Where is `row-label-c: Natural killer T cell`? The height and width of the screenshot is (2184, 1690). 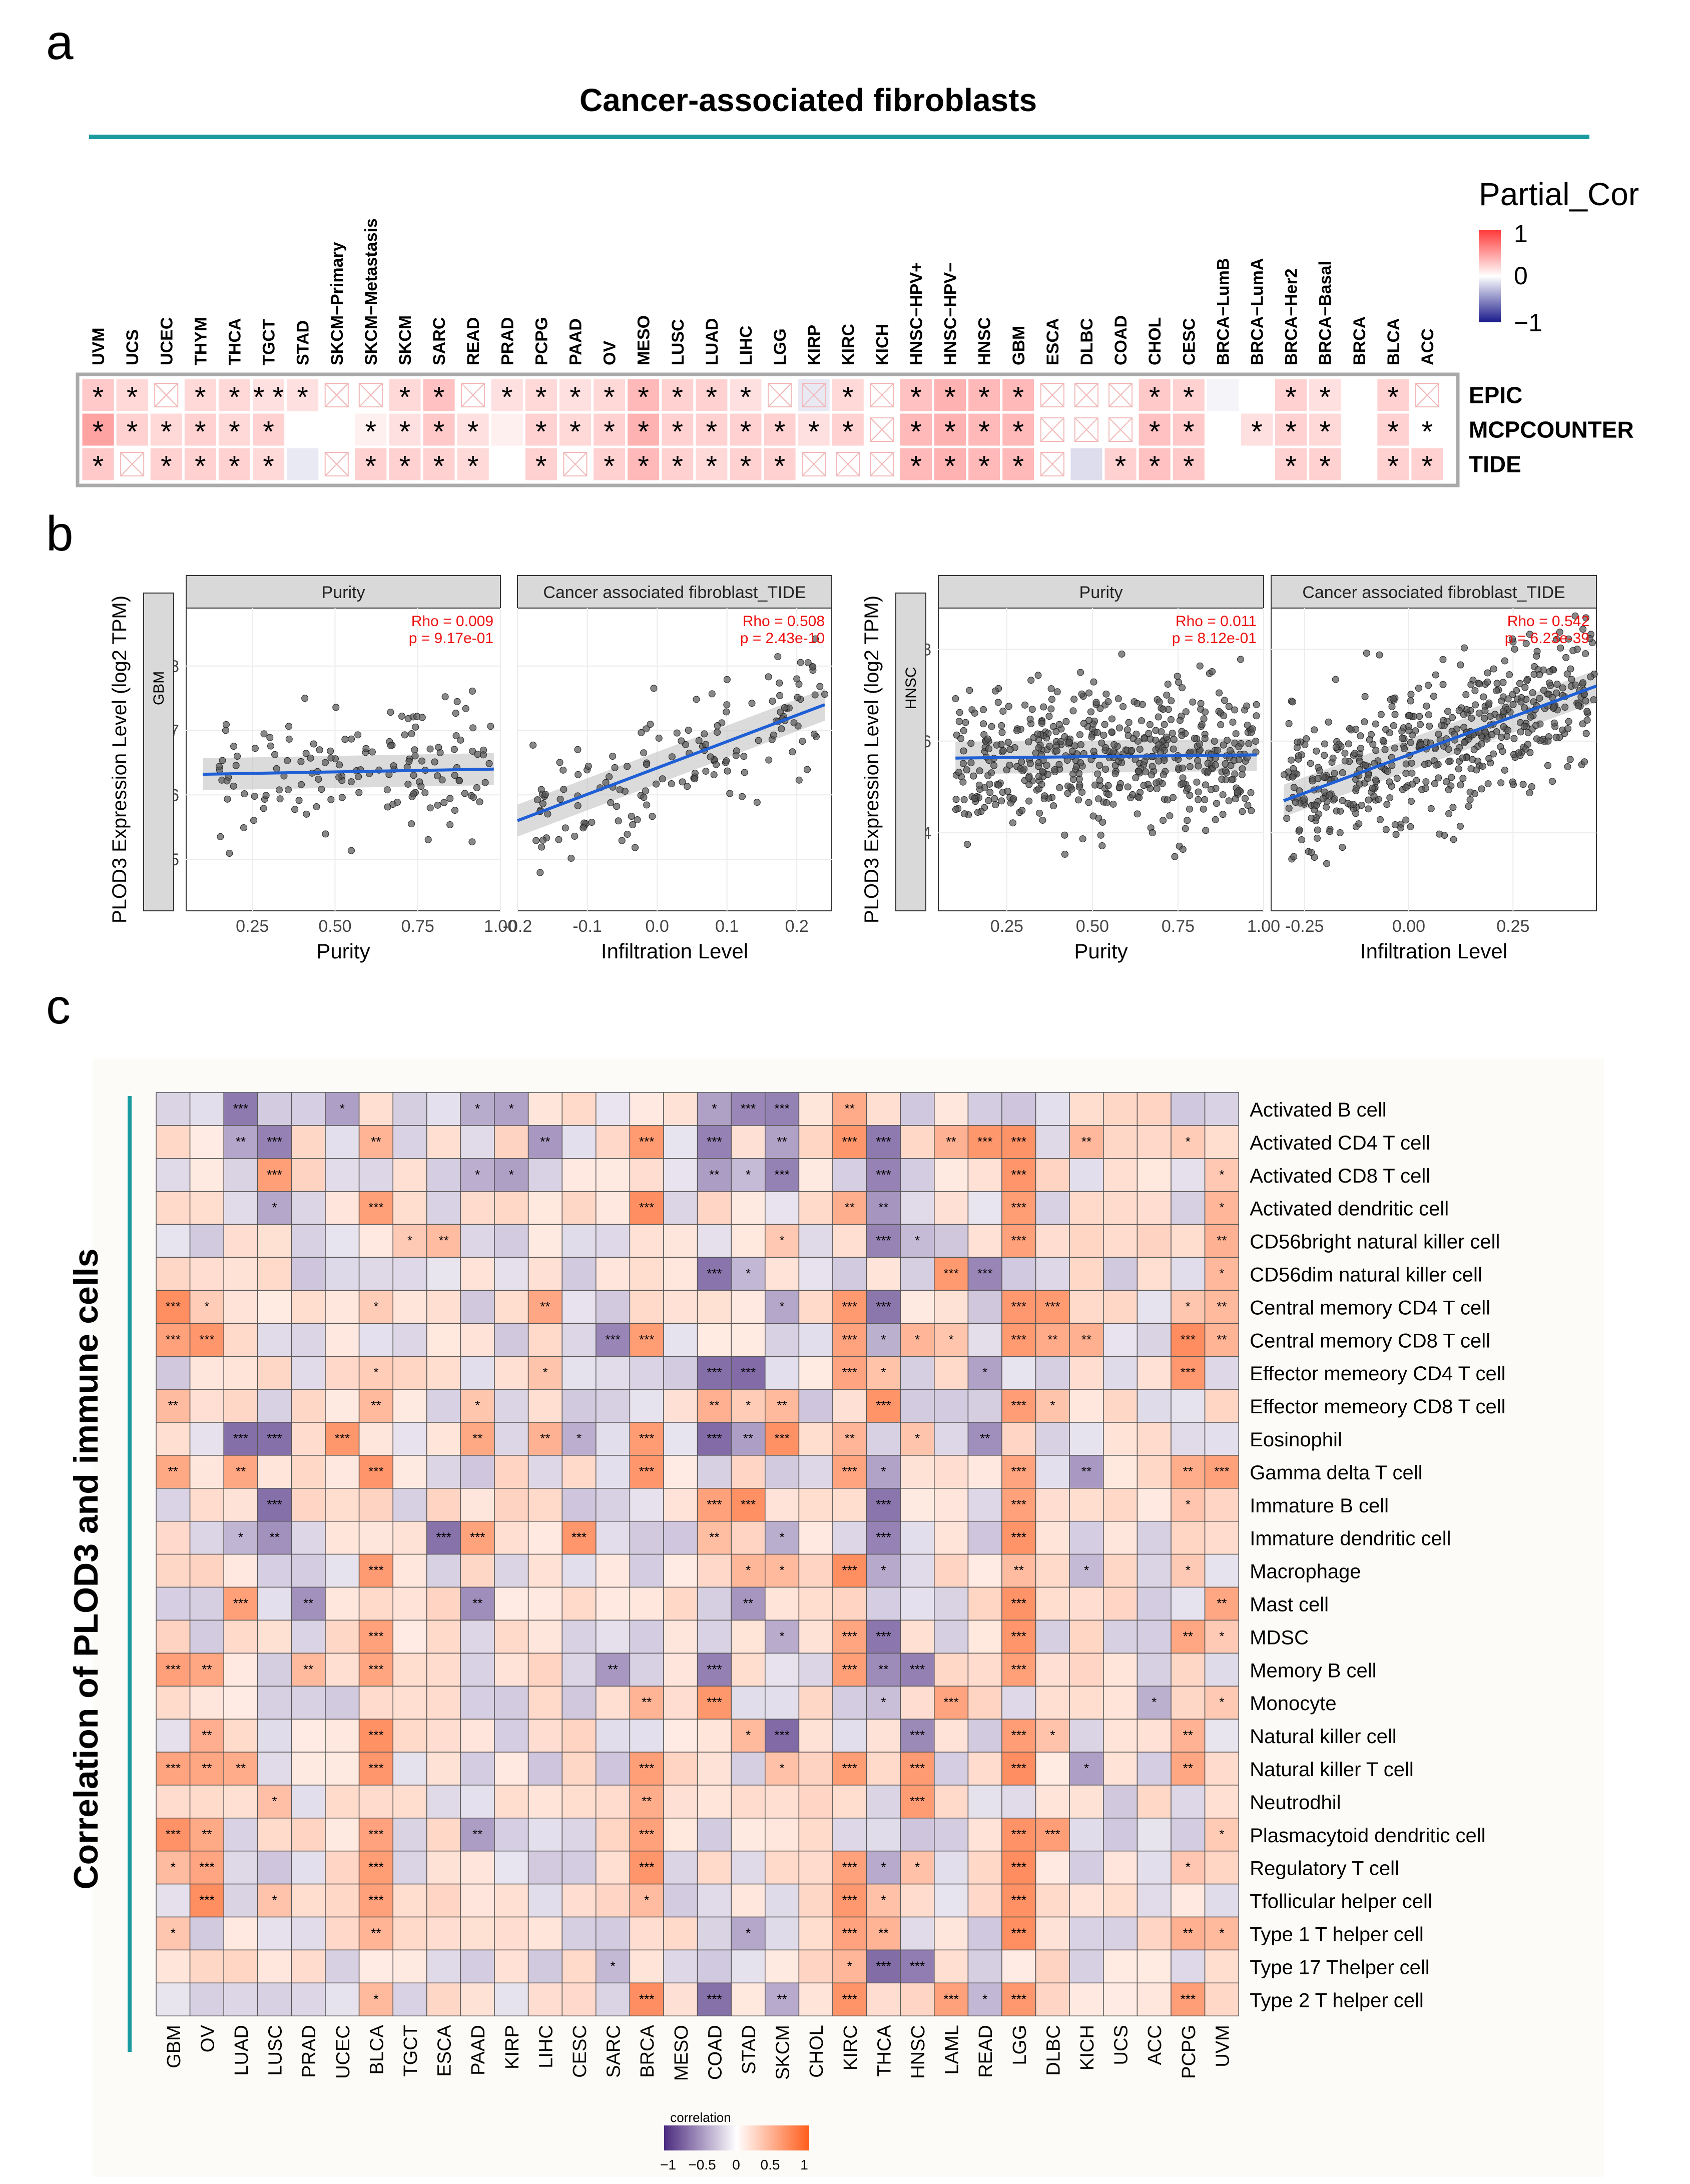 row-label-c: Natural killer T cell is located at coordinates (1332, 1770).